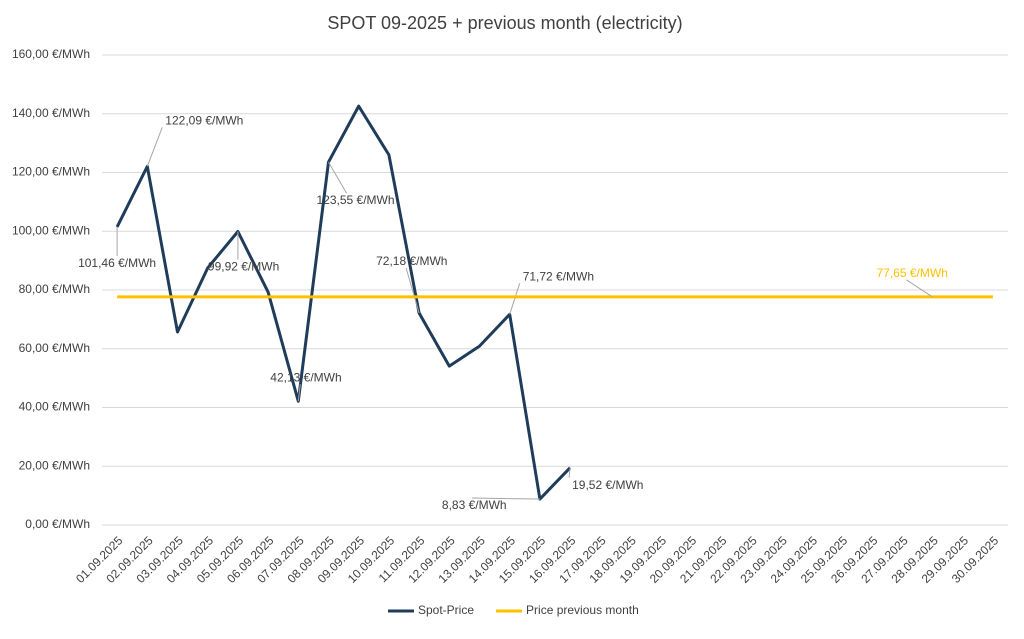 This screenshot has width=1024, height=639. I want to click on data-label: 72,18 €/MWh, so click(411, 261).